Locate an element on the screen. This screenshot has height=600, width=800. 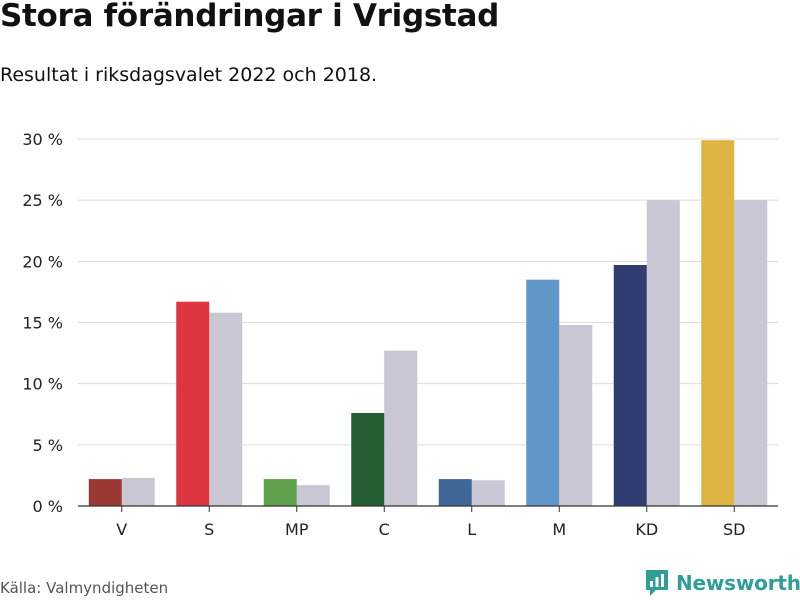
bar-2018-S is located at coordinates (226, 409).